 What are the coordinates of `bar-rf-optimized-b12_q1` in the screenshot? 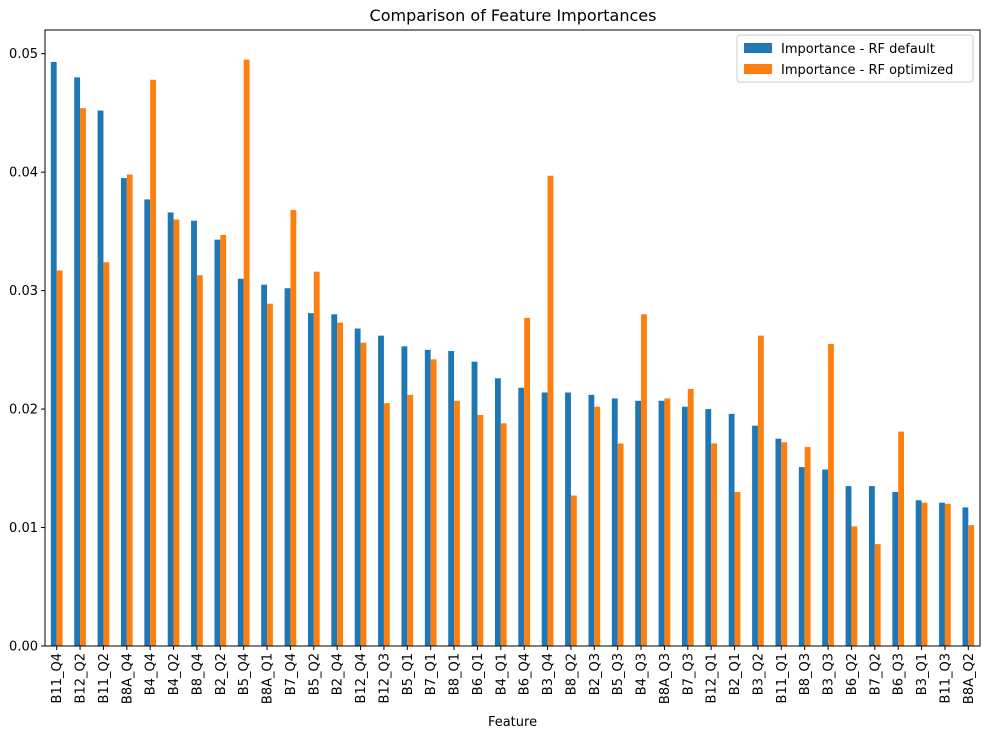 It's located at (714, 544).